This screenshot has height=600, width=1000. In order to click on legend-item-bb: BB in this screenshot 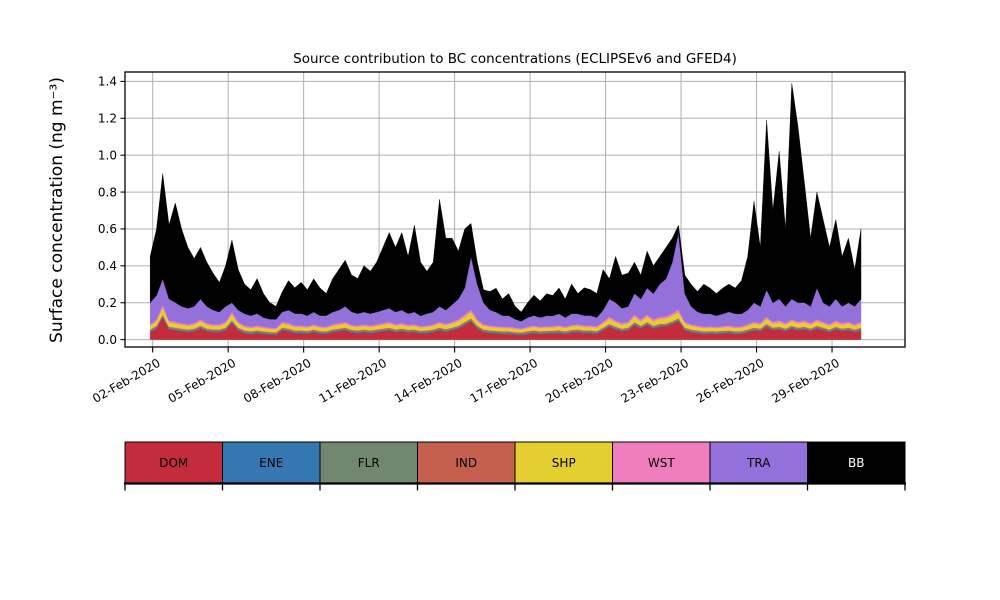, I will do `click(856, 462)`.